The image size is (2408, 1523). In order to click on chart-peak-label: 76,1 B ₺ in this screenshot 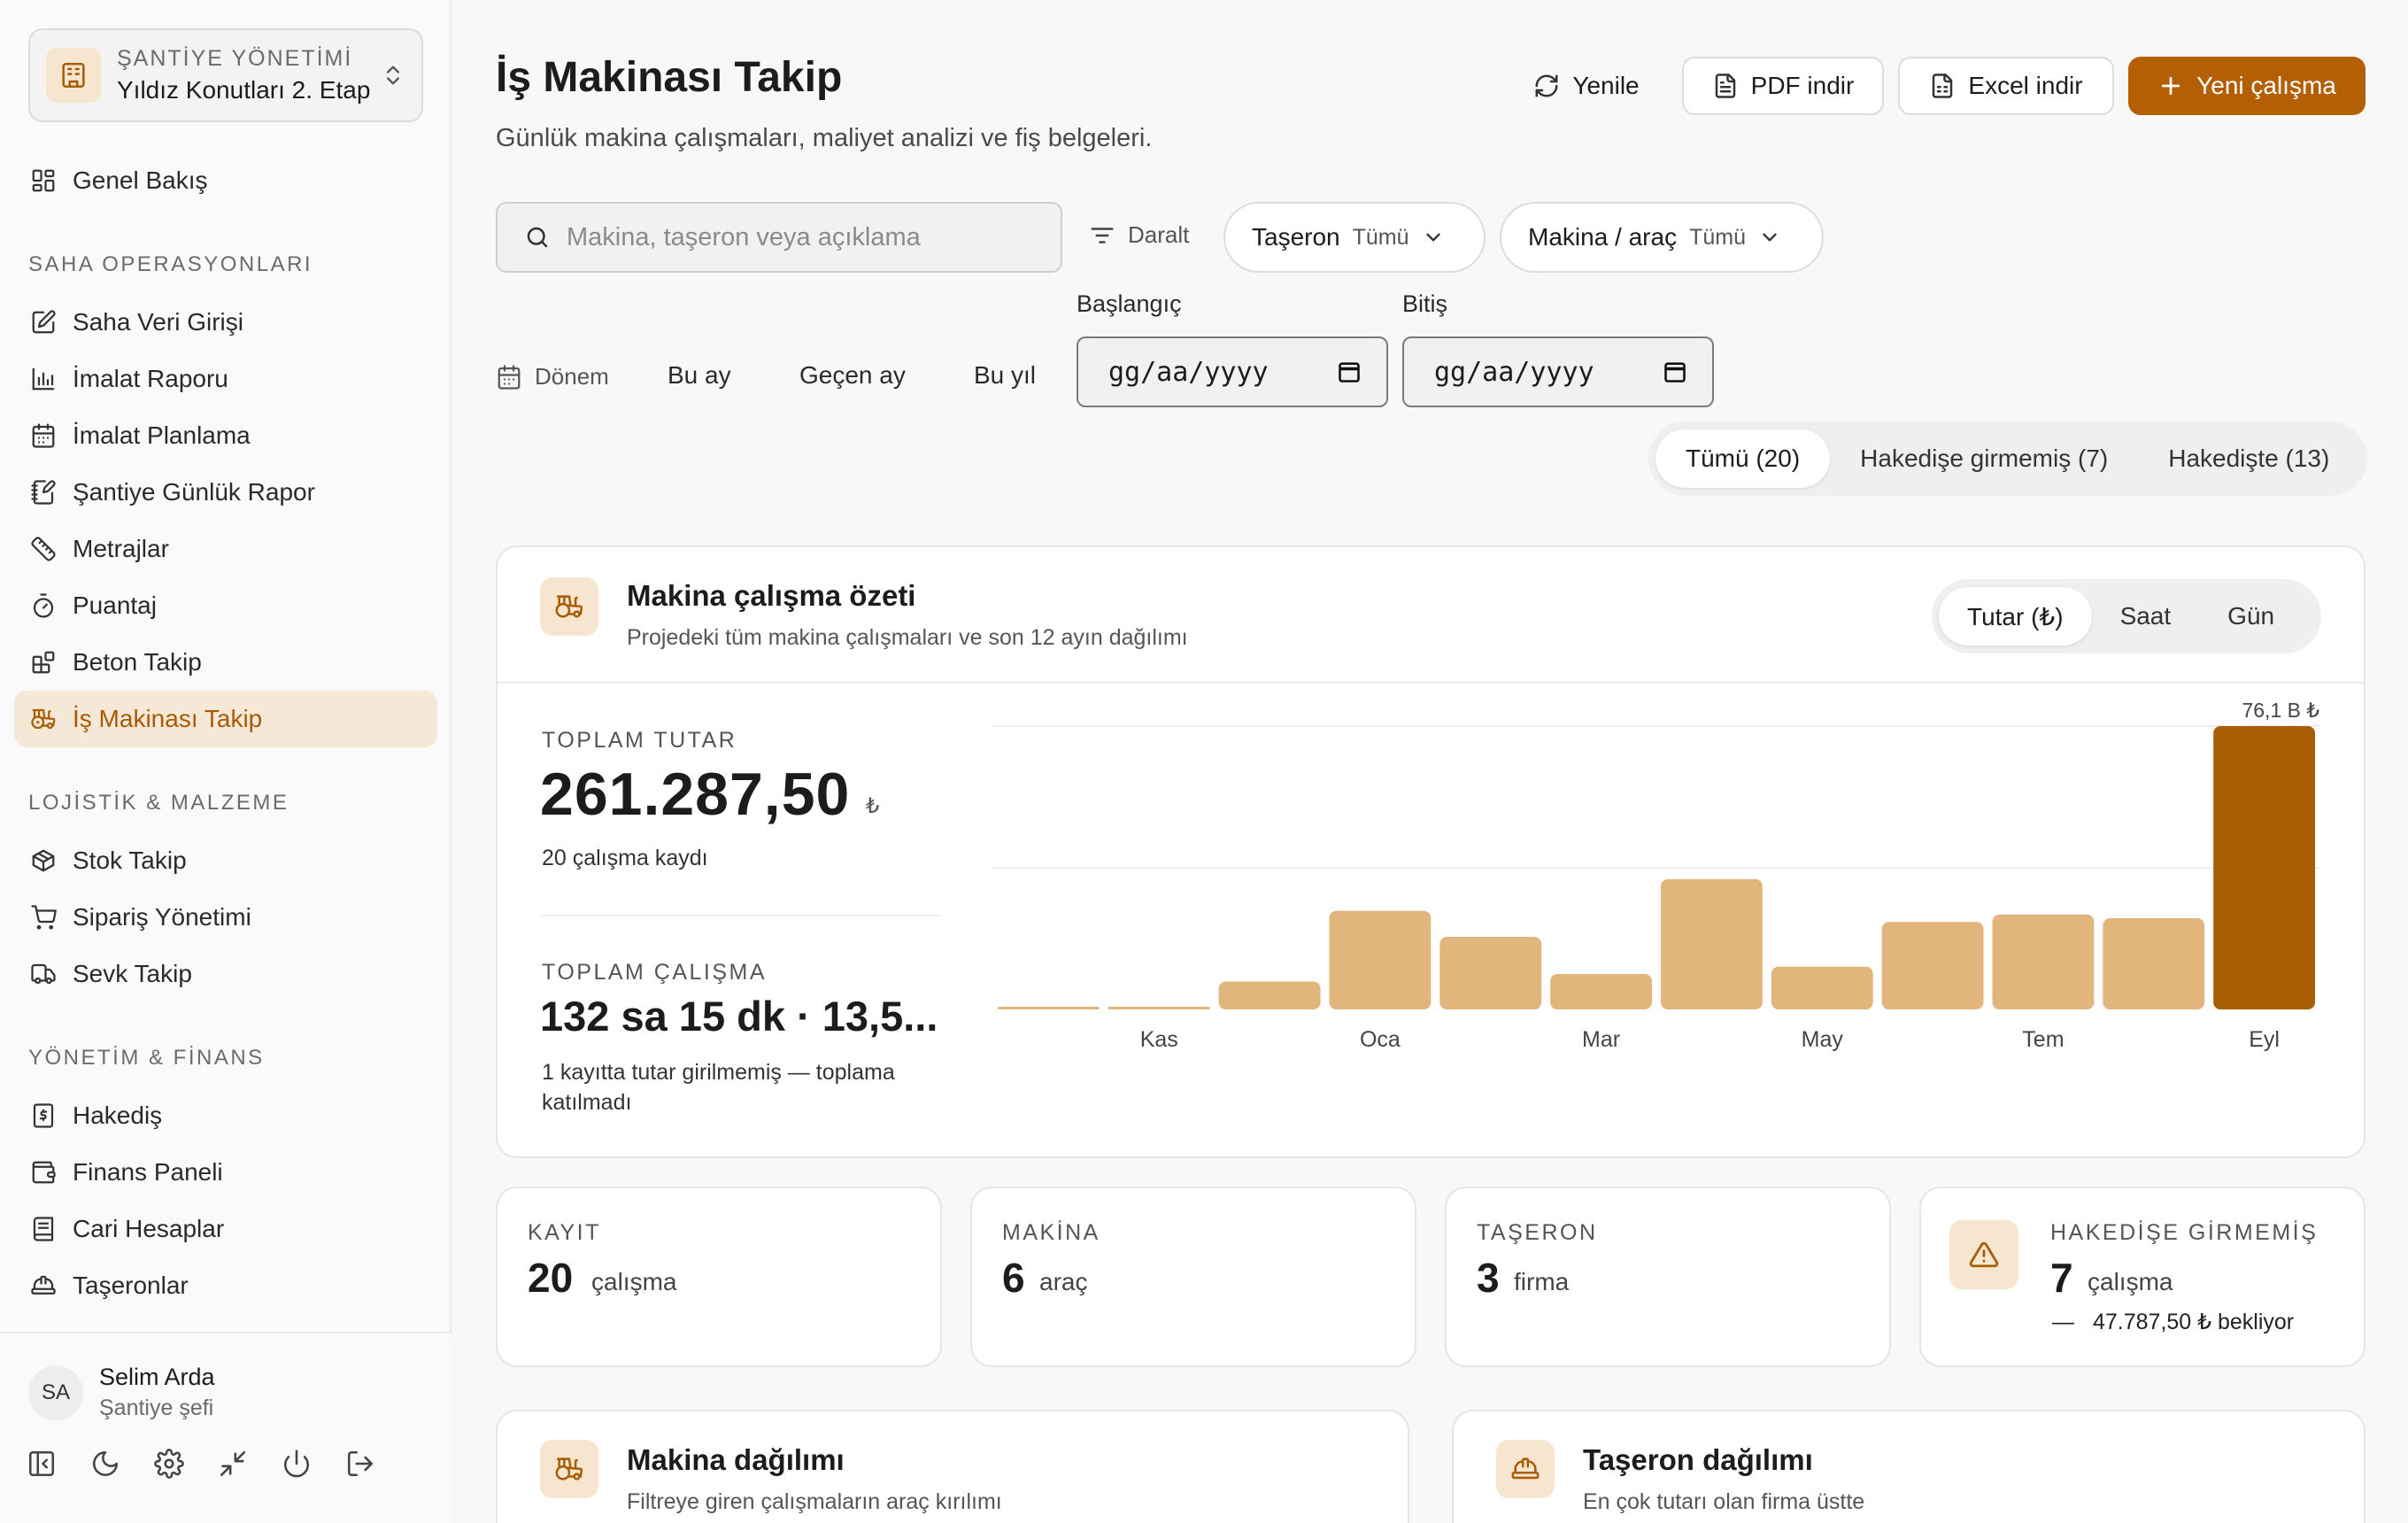, I will do `click(2280, 710)`.